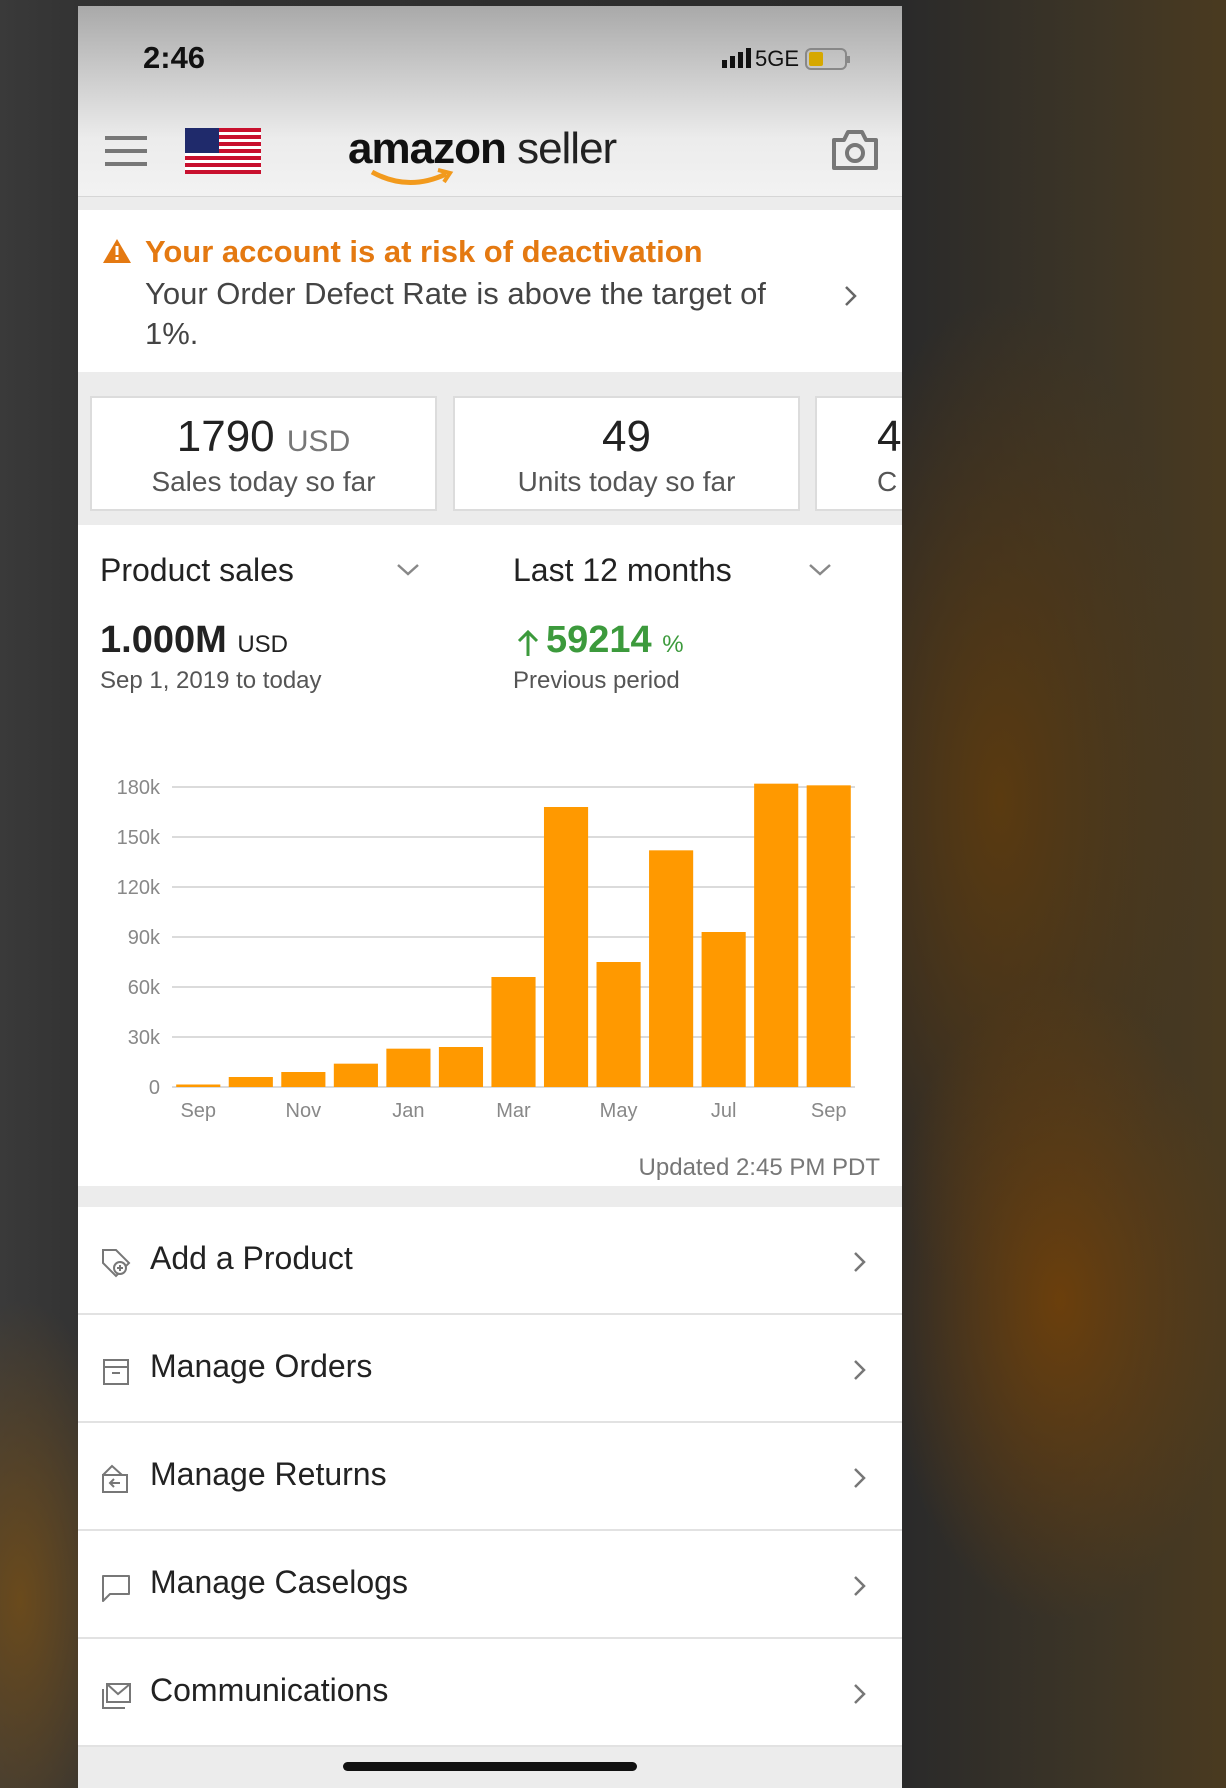  What do you see at coordinates (490, 1585) in the screenshot?
I see `menu-item: Manage Caselogs` at bounding box center [490, 1585].